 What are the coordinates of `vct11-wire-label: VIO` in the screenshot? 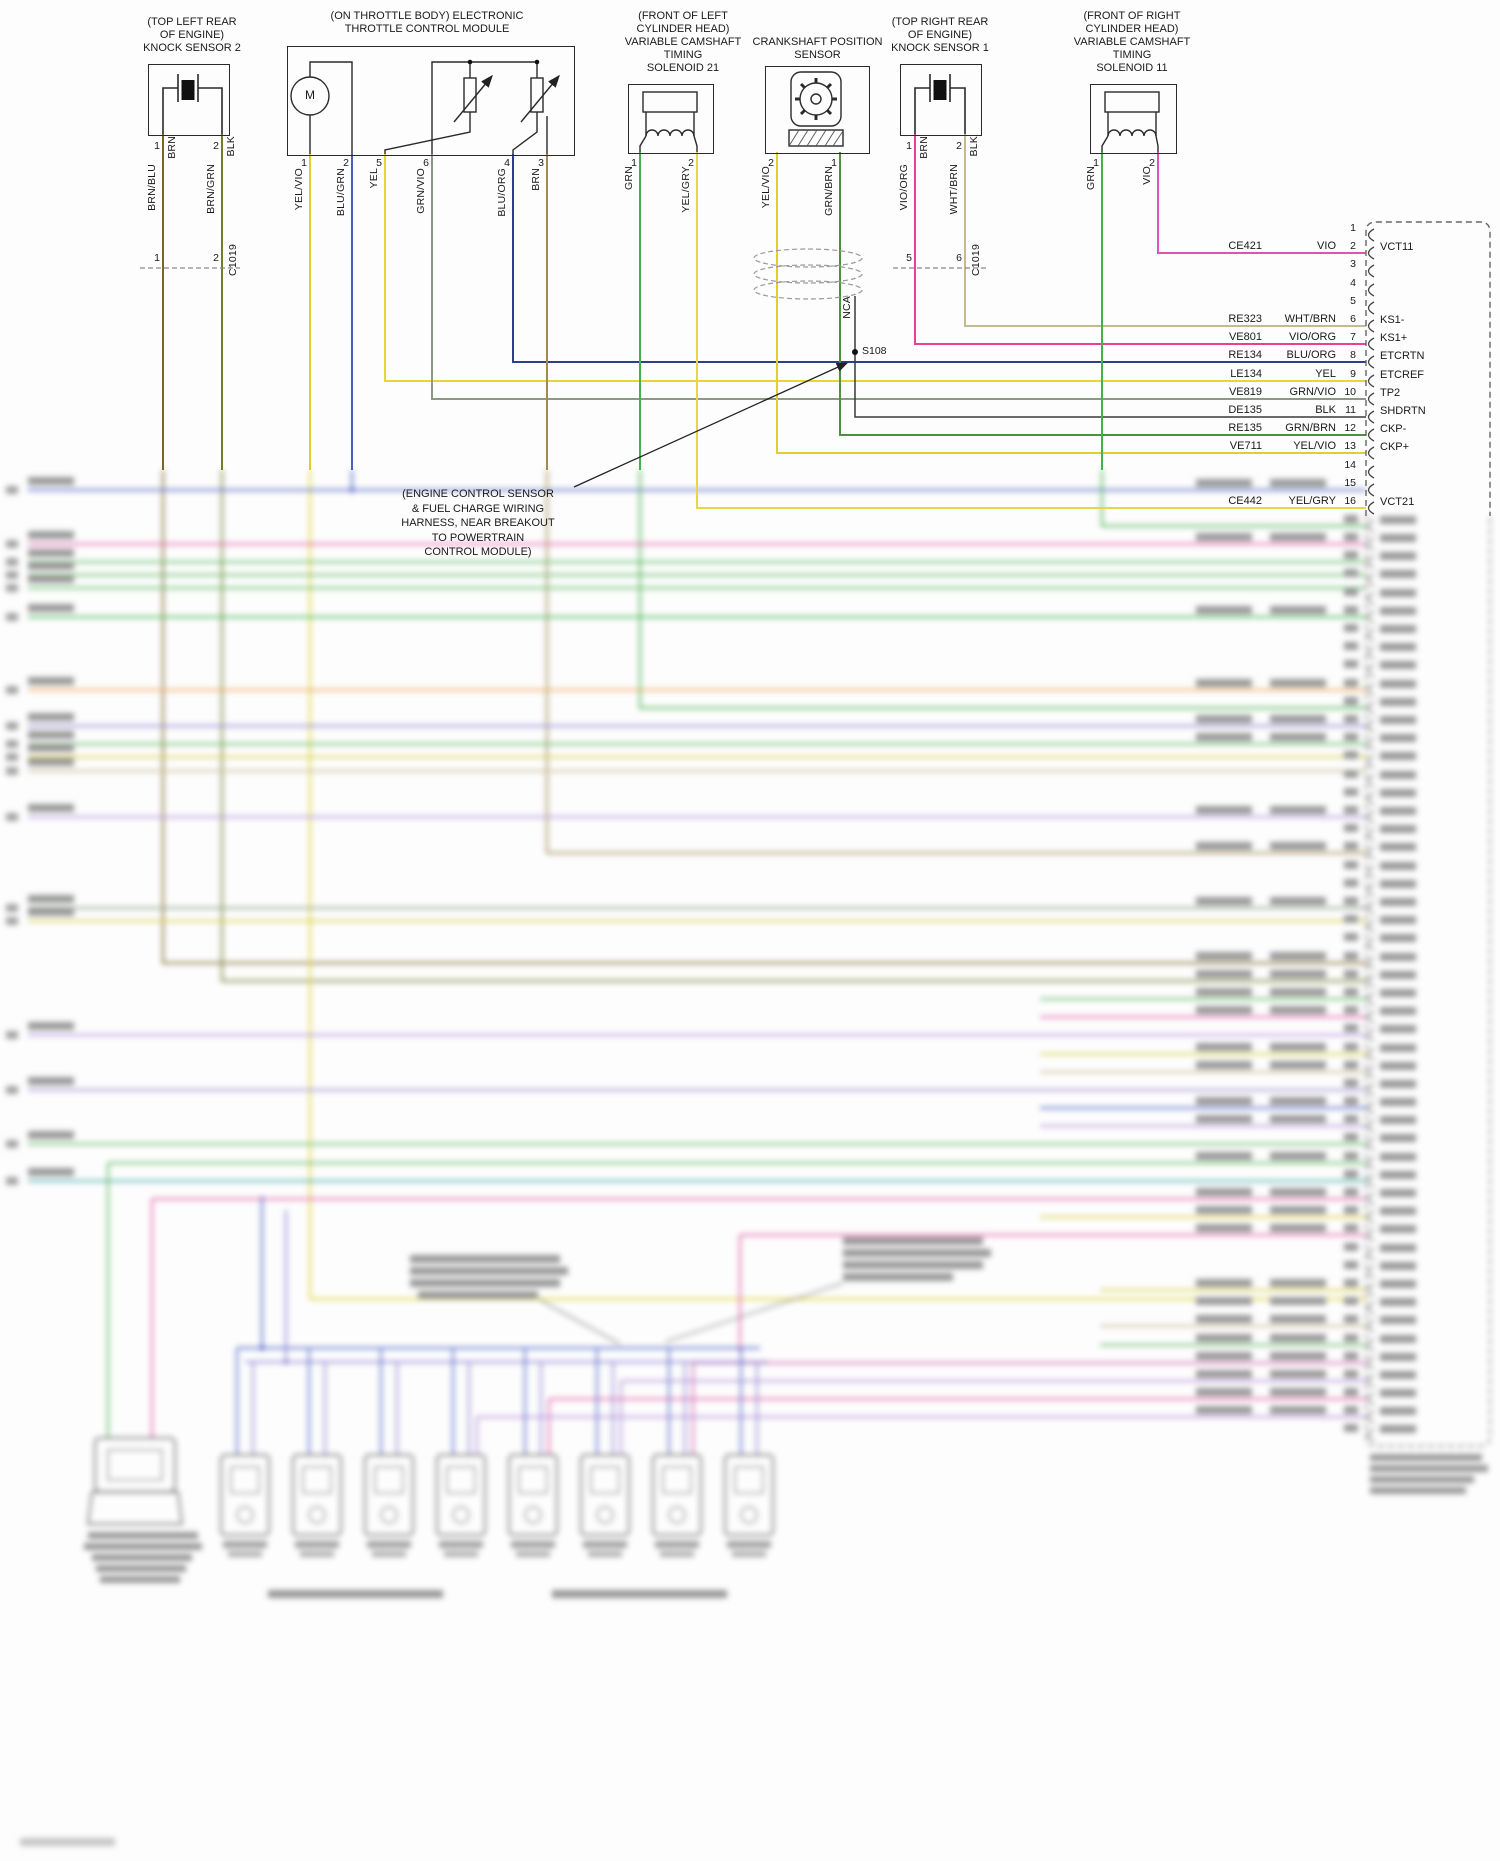 It's located at (1147, 175).